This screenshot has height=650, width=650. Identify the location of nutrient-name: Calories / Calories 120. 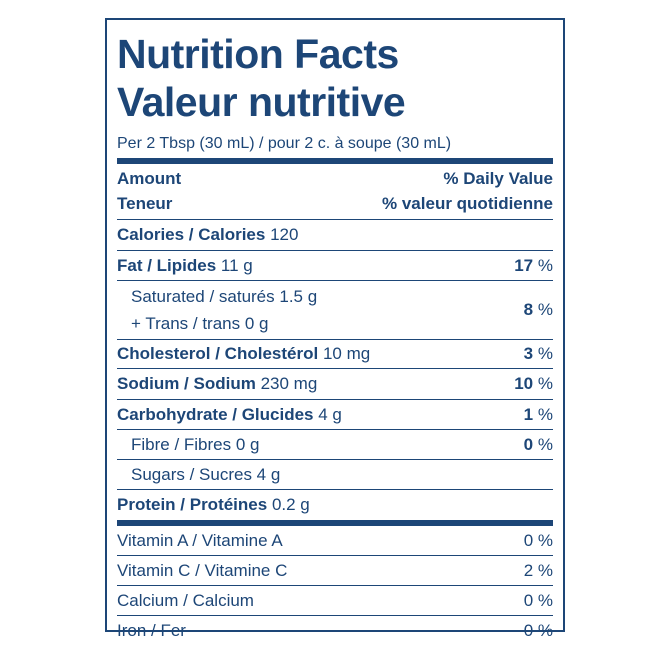
(207, 235).